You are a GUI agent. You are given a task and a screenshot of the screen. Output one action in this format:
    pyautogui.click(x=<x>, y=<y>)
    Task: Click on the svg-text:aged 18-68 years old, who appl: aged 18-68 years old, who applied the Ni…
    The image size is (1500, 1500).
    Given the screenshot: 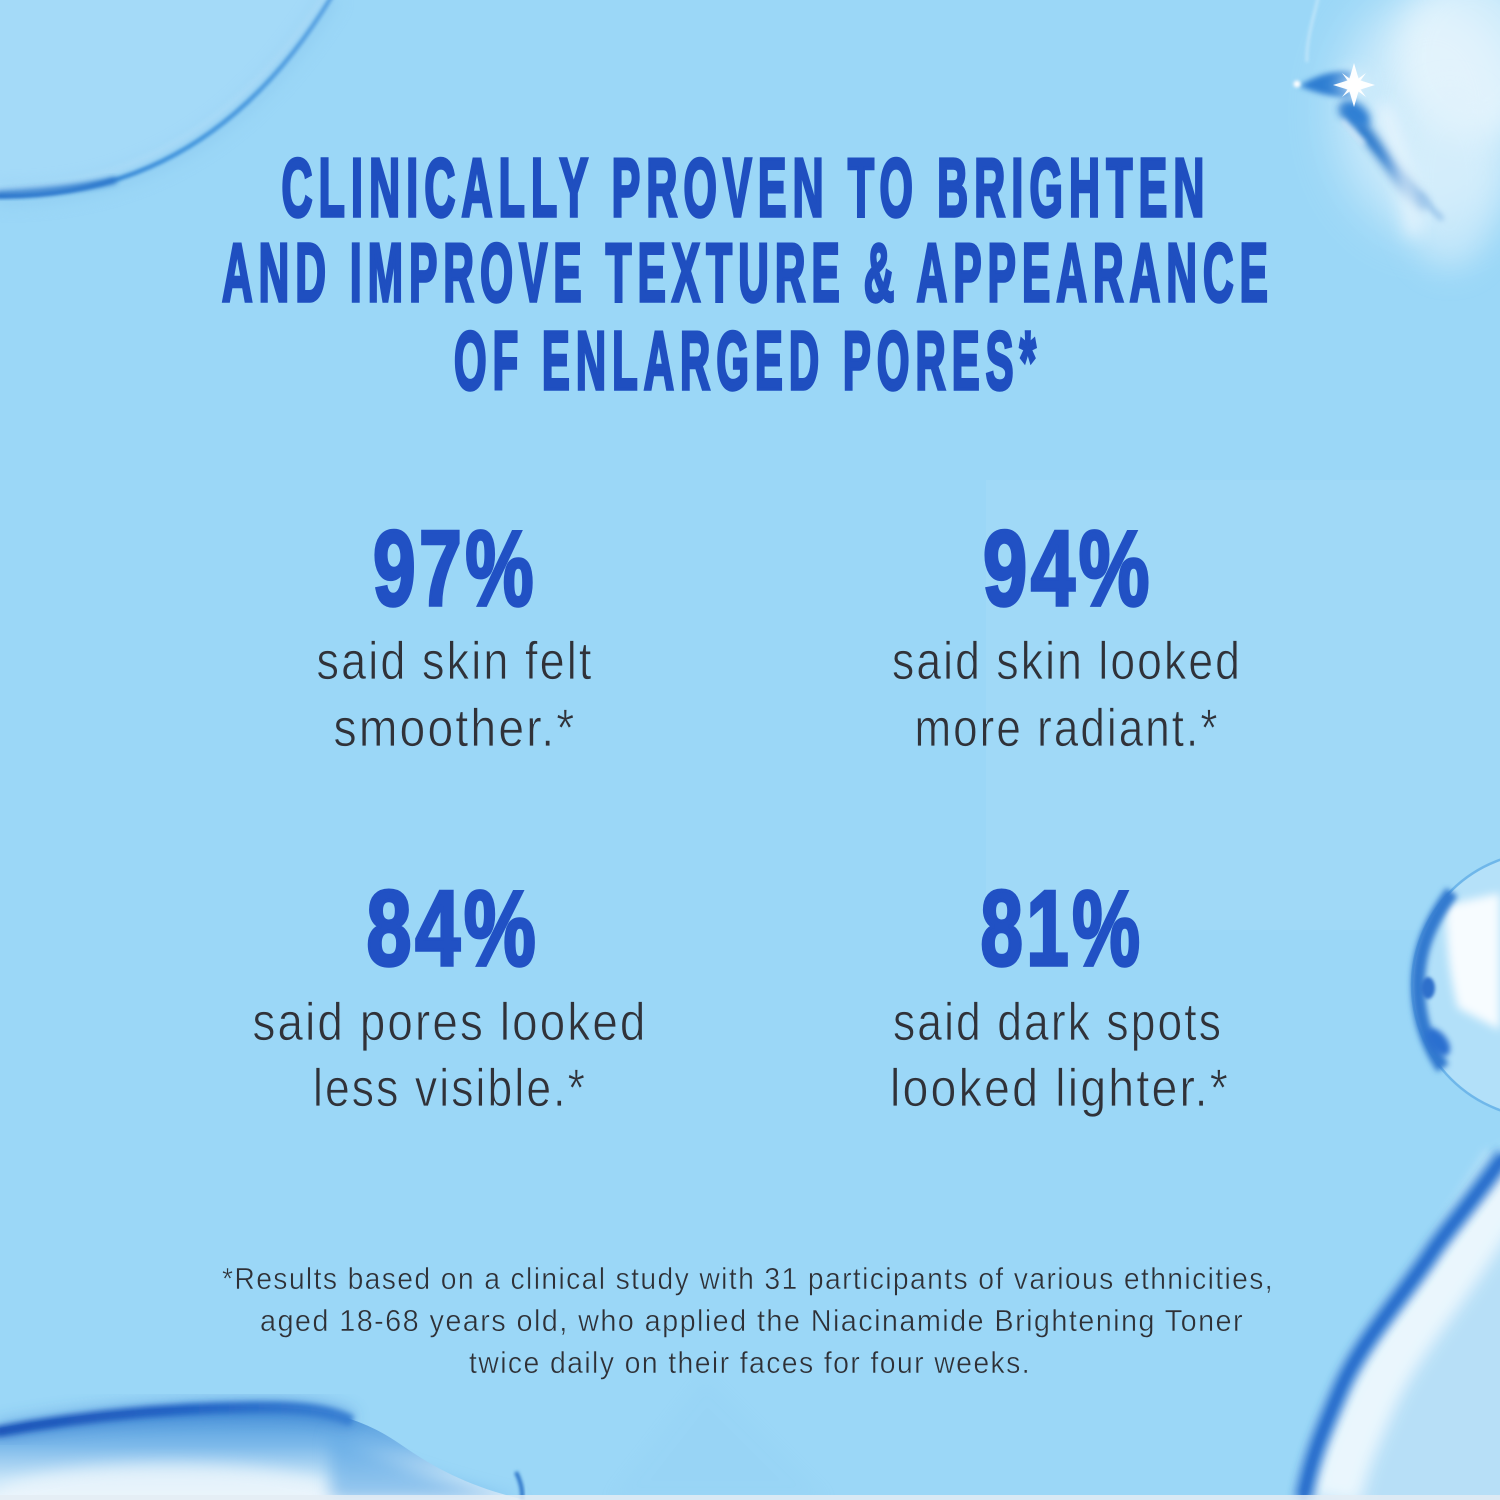 What is the action you would take?
    pyautogui.click(x=752, y=1320)
    